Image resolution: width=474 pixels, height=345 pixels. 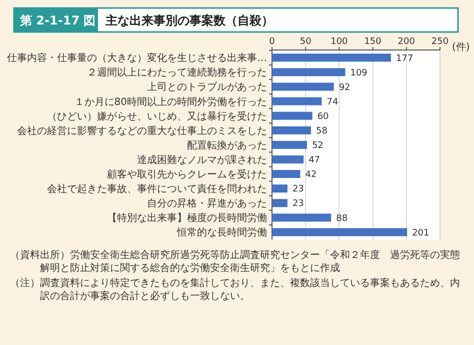 What do you see at coordinates (323, 117) in the screenshot?
I see `data-label: 60` at bounding box center [323, 117].